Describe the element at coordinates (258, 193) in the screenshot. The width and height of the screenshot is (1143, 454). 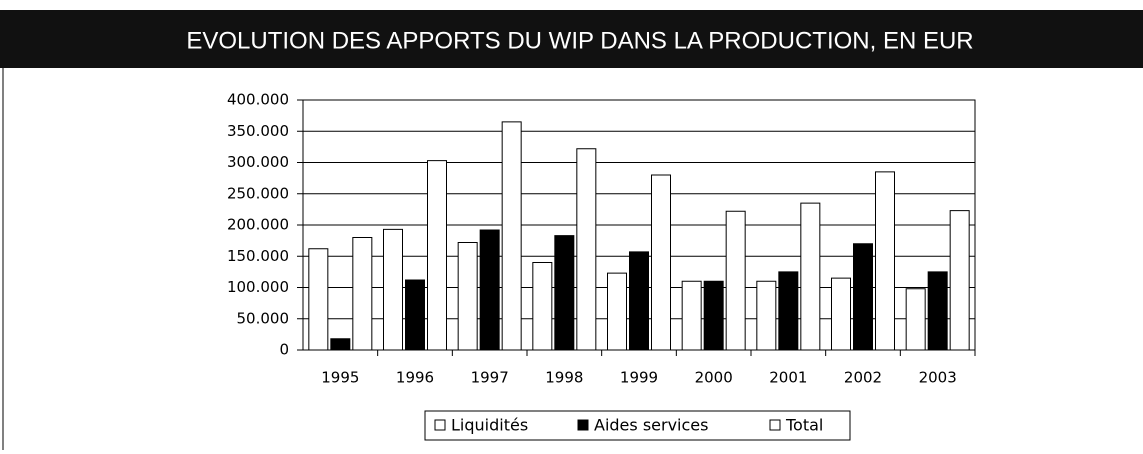
I see `y-tick-label: 250.000` at that location.